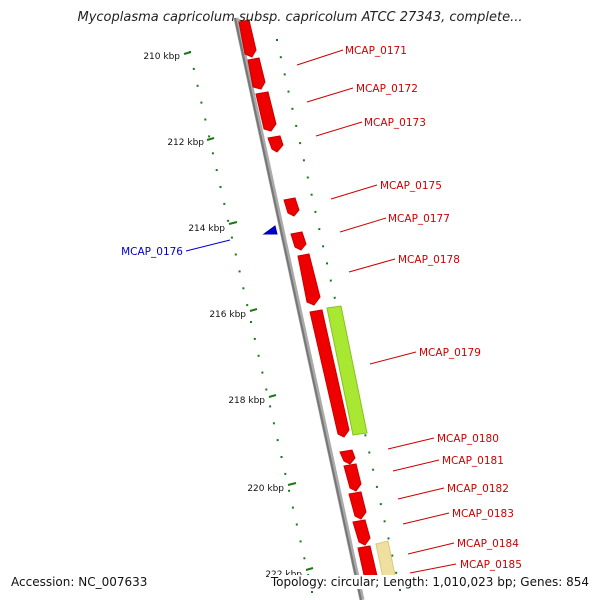 This screenshot has height=600, width=600. What do you see at coordinates (478, 489) in the screenshot?
I see `label-mcap-0182: MCAP_0182` at bounding box center [478, 489].